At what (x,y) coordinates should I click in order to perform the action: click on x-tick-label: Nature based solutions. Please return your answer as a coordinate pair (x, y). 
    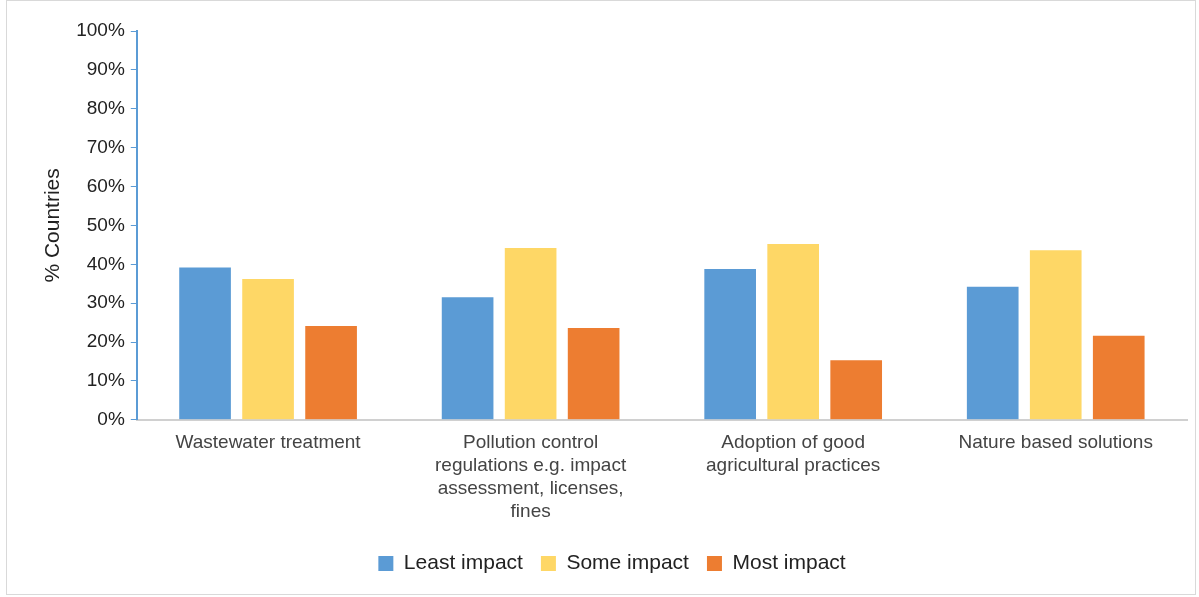
    Looking at the image, I should click on (1055, 442).